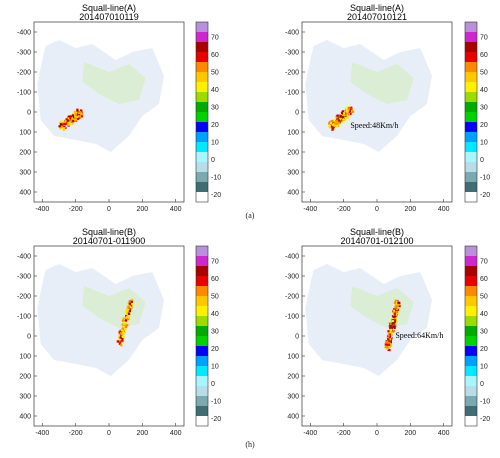 Image resolution: width=500 pixels, height=458 pixels. Describe the element at coordinates (109, 241) in the screenshot. I see `panel-subtitle: 20140701-011900` at that location.